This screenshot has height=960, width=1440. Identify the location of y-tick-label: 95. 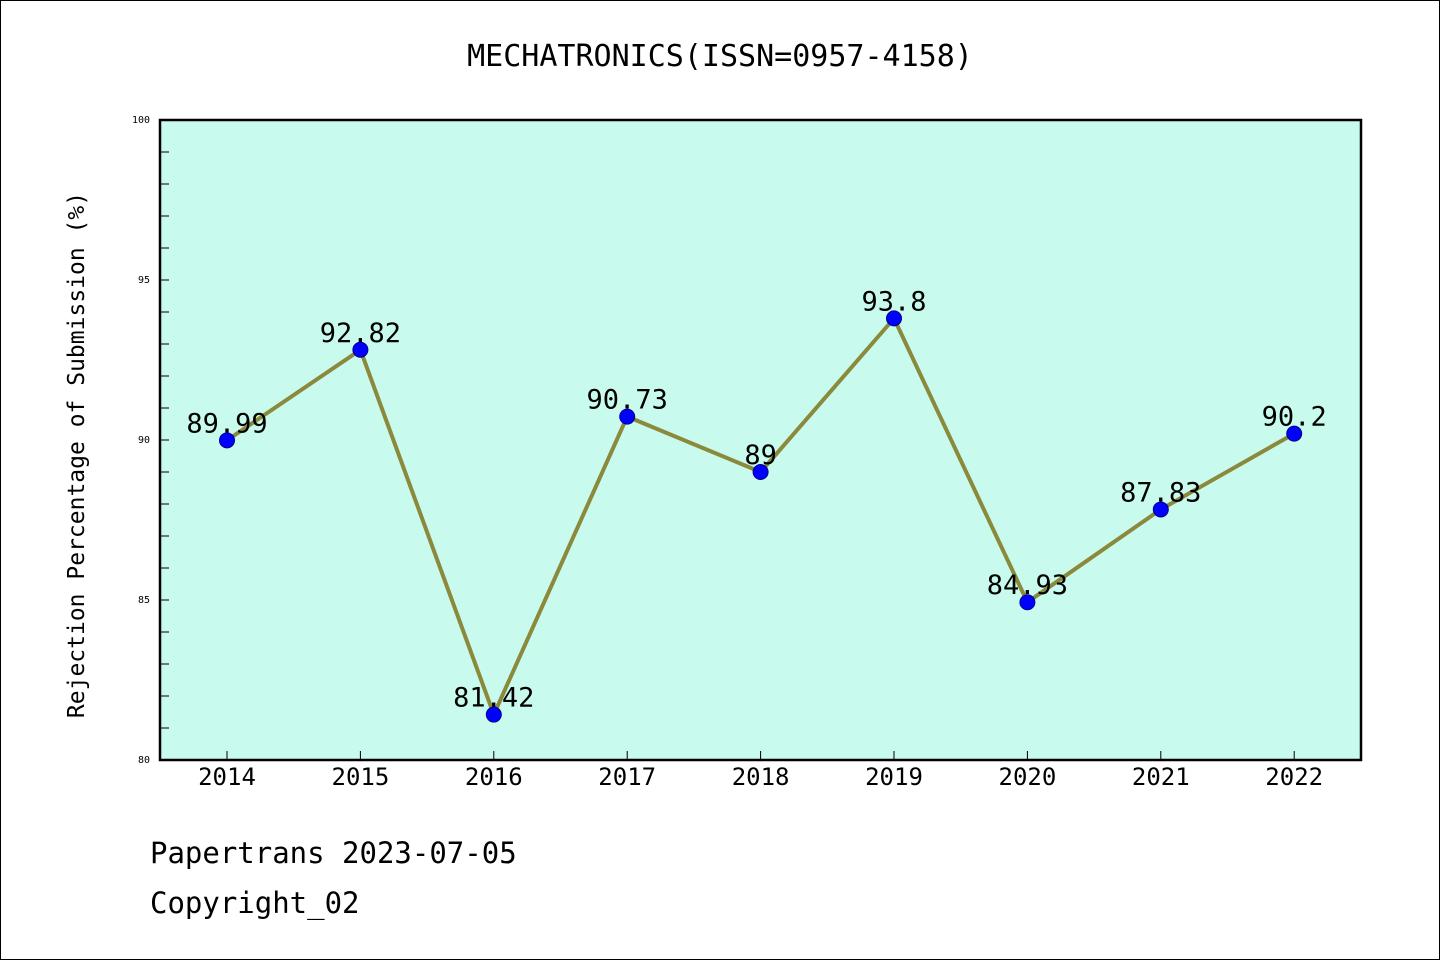
(144, 280).